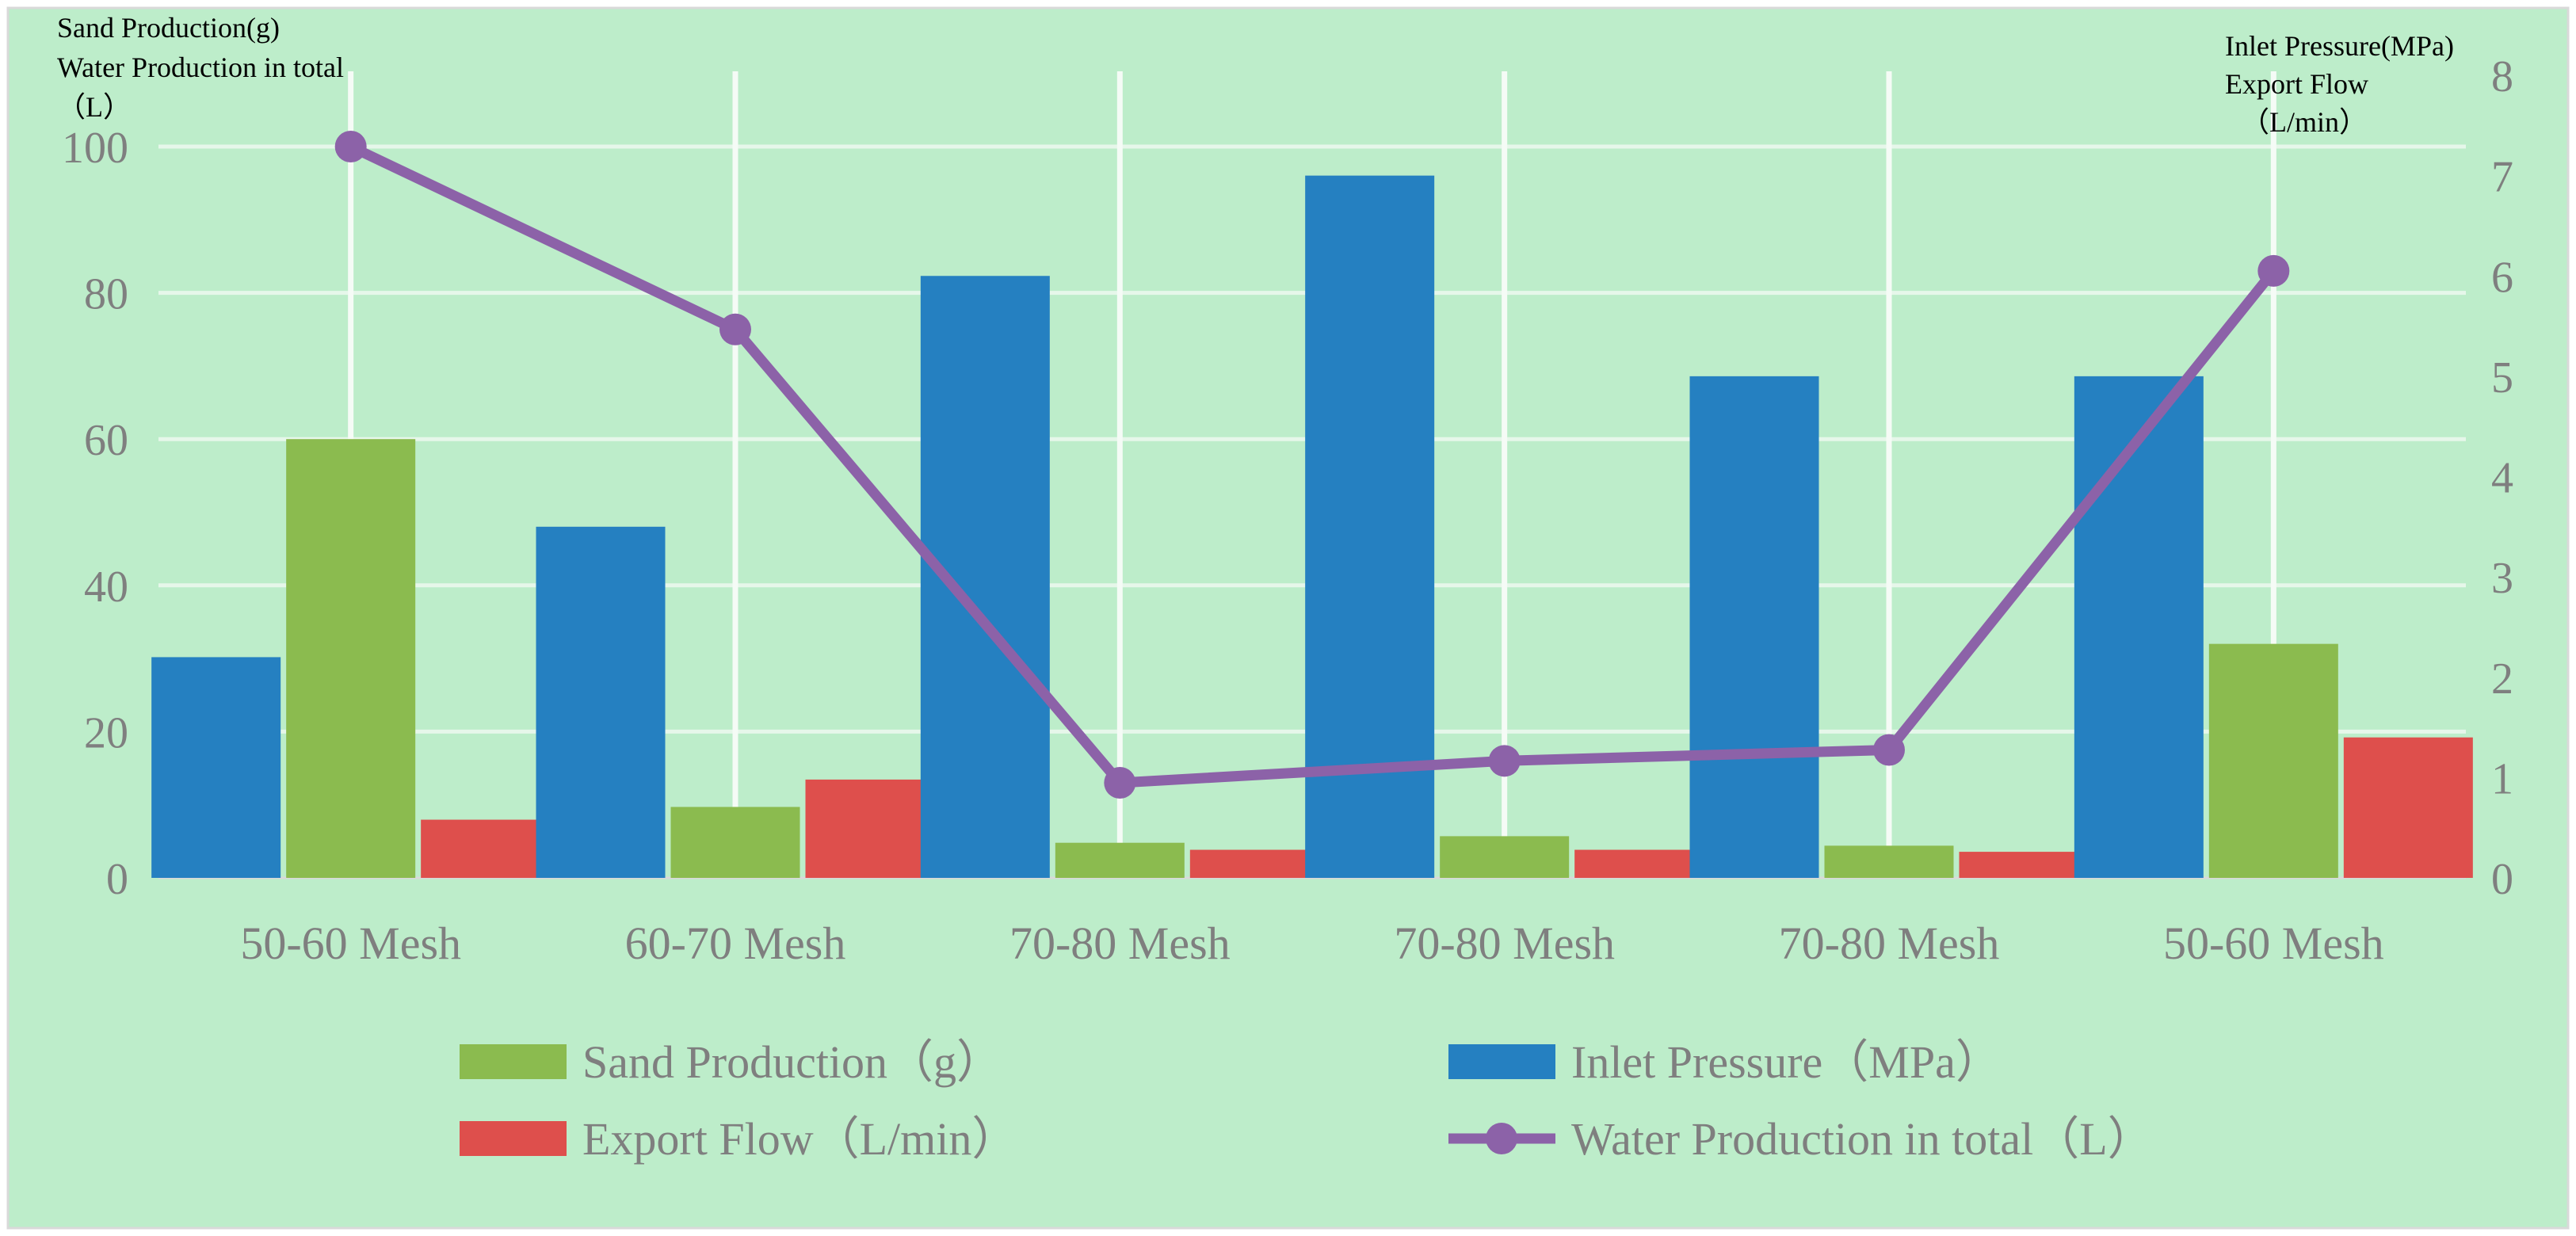 The height and width of the screenshot is (1236, 2576). Describe the element at coordinates (94, 107) in the screenshot. I see `left-axis-label: （L）` at that location.